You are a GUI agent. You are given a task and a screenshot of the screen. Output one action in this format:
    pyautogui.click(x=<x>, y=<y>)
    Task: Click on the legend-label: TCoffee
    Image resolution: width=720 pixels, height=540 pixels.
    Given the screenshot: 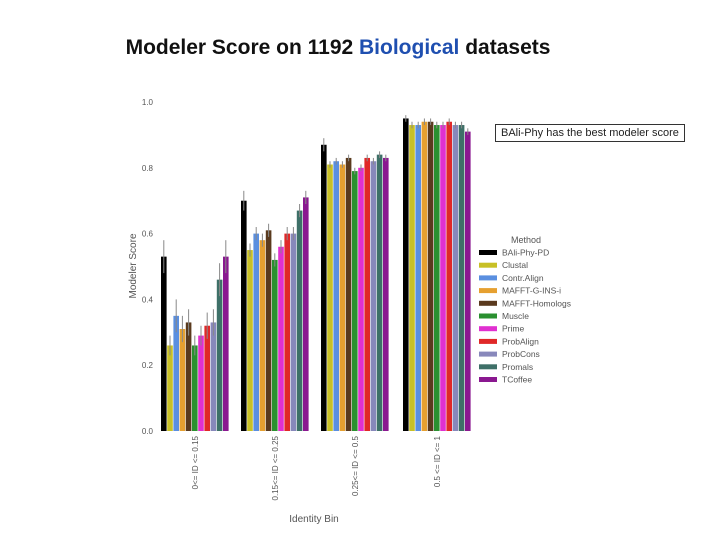 What is the action you would take?
    pyautogui.click(x=517, y=380)
    